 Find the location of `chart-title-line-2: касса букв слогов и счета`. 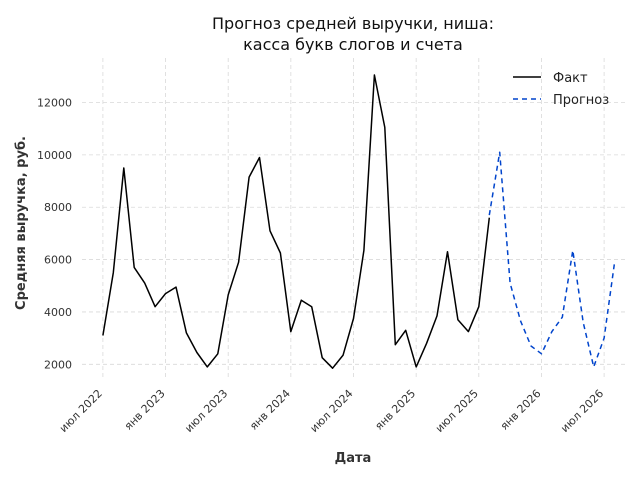

chart-title-line-2: касса букв слогов и счета is located at coordinates (353, 44).